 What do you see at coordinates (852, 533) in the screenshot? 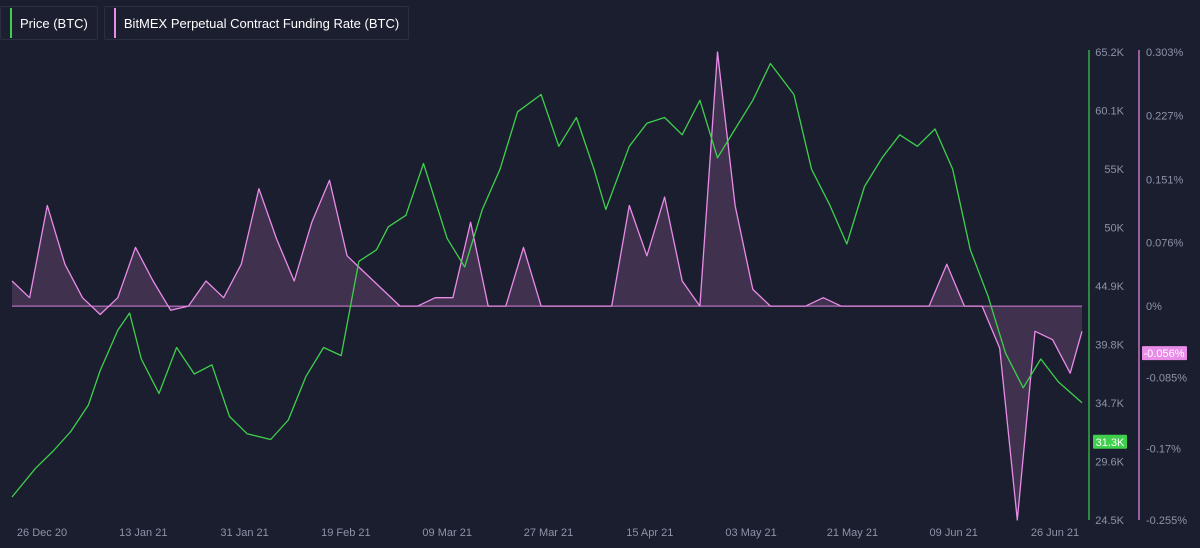
I see `x-axis-tick-label: 21 May 21` at bounding box center [852, 533].